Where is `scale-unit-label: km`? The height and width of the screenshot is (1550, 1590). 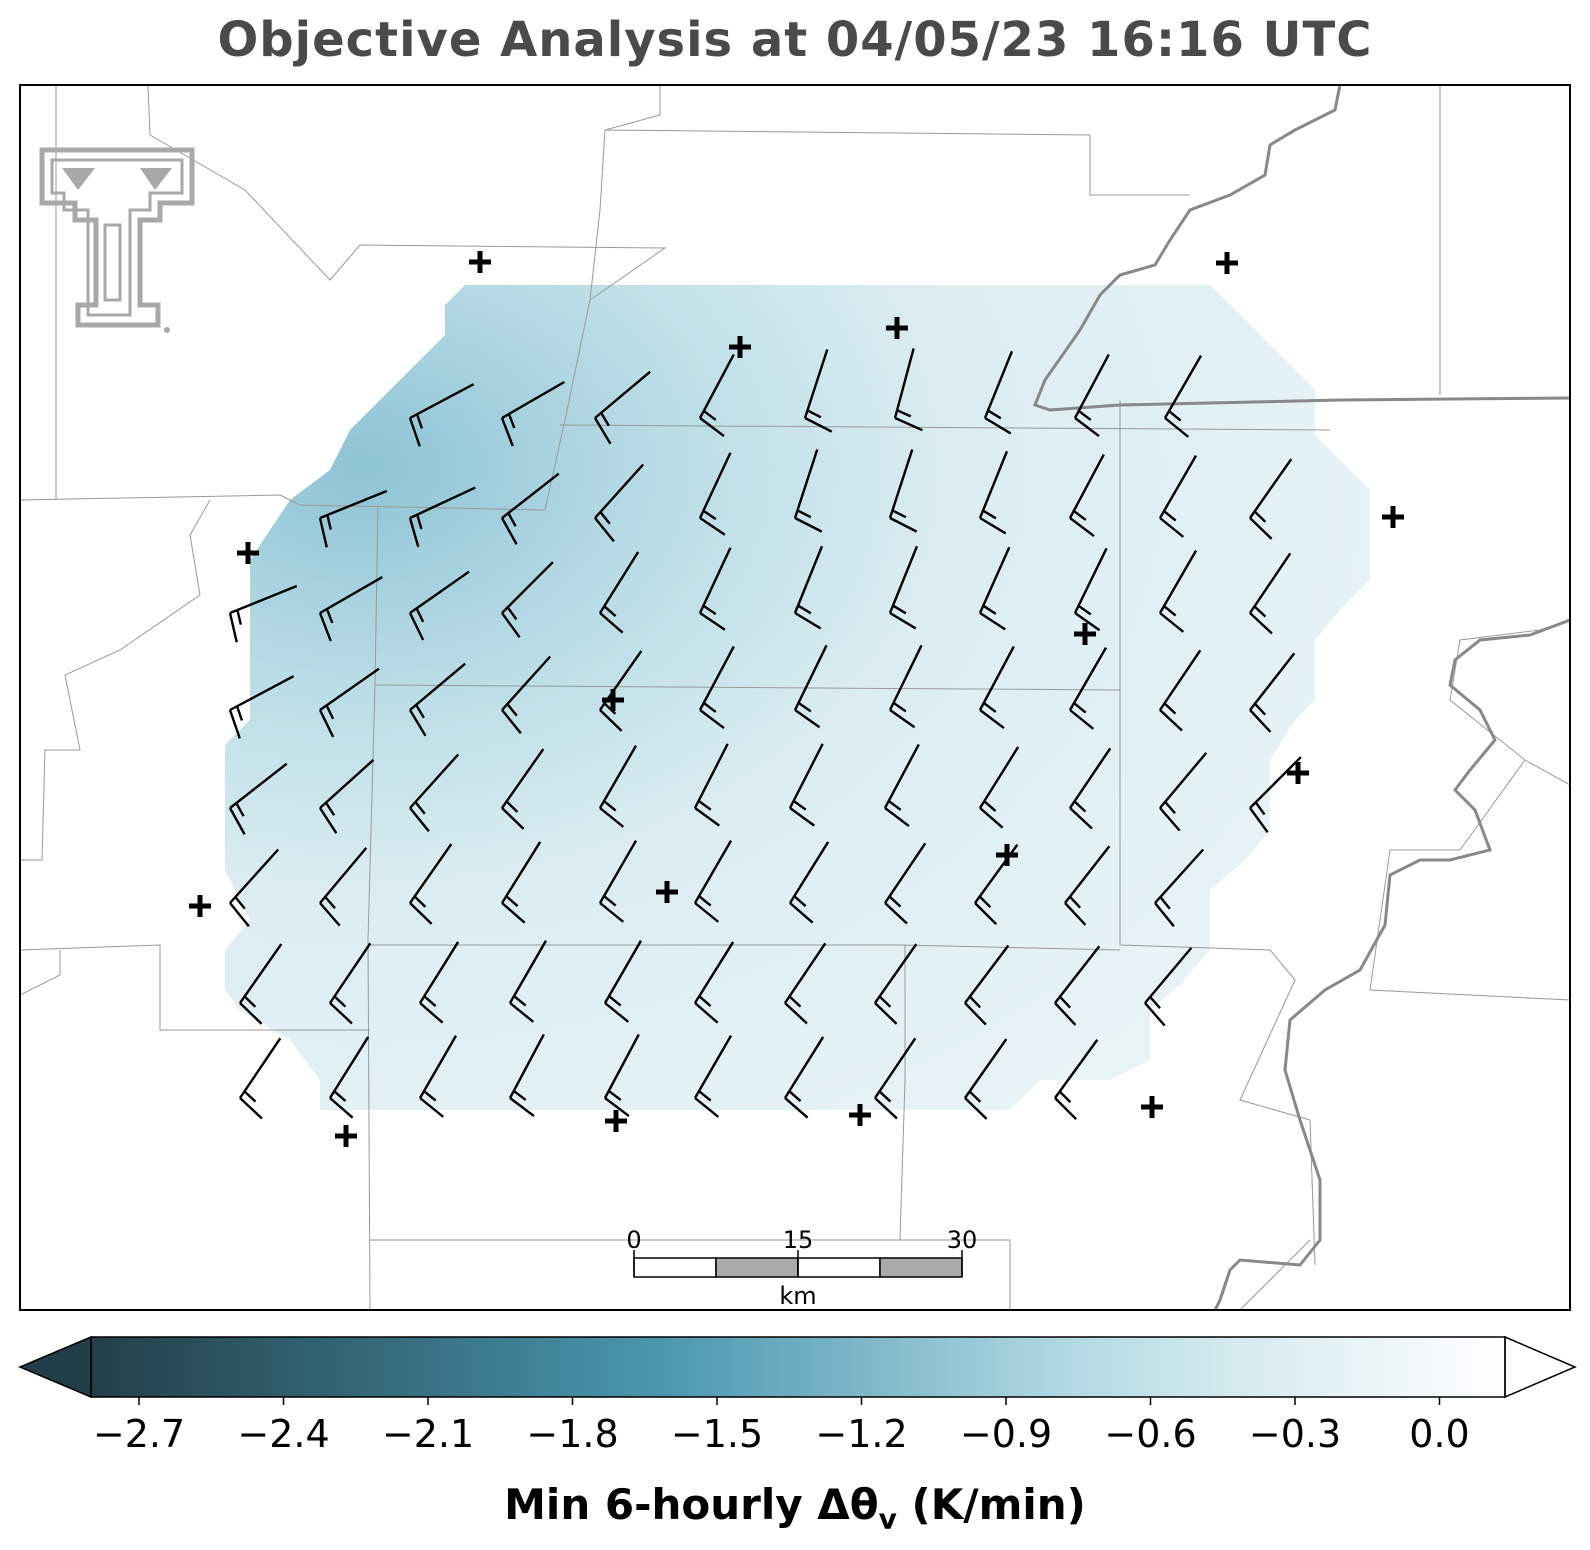 scale-unit-label: km is located at coordinates (797, 1296).